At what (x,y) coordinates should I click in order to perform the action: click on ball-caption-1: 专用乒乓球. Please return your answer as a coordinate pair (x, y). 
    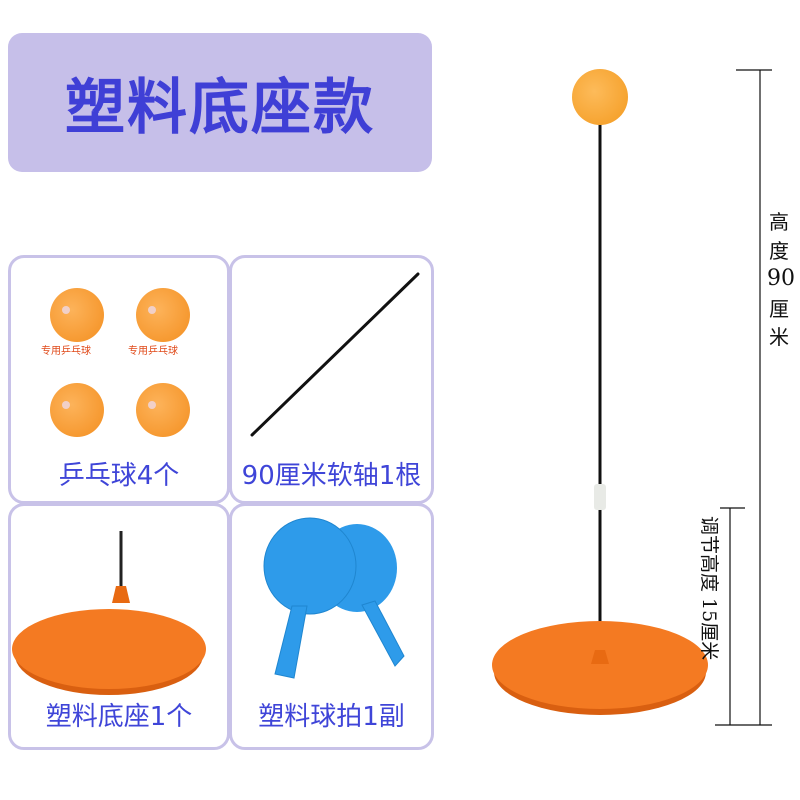
    Looking at the image, I should click on (66, 351).